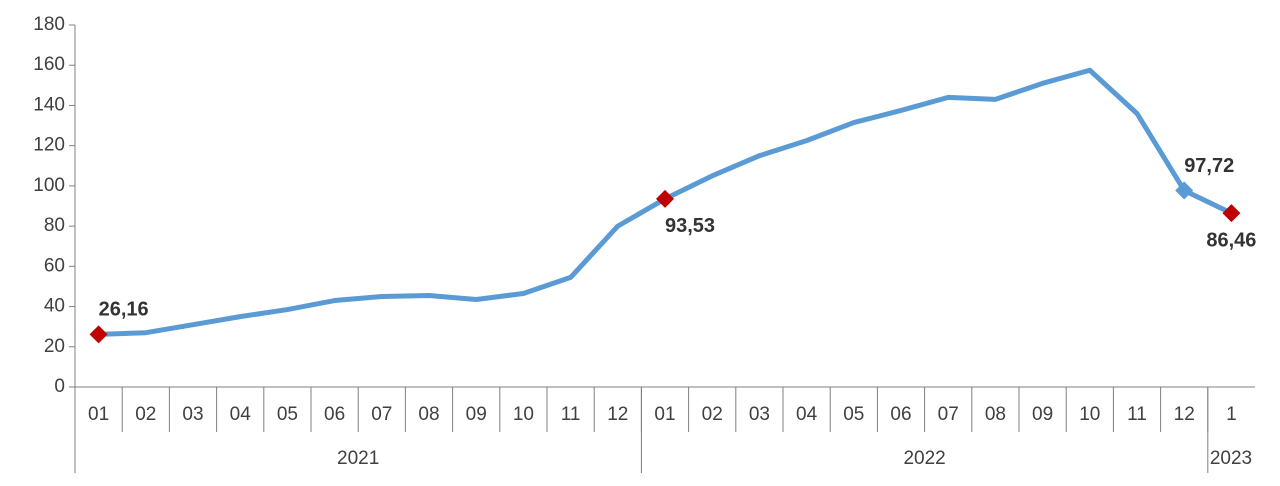 This screenshot has width=1280, height=486. I want to click on y-tick-label: 140, so click(49, 104).